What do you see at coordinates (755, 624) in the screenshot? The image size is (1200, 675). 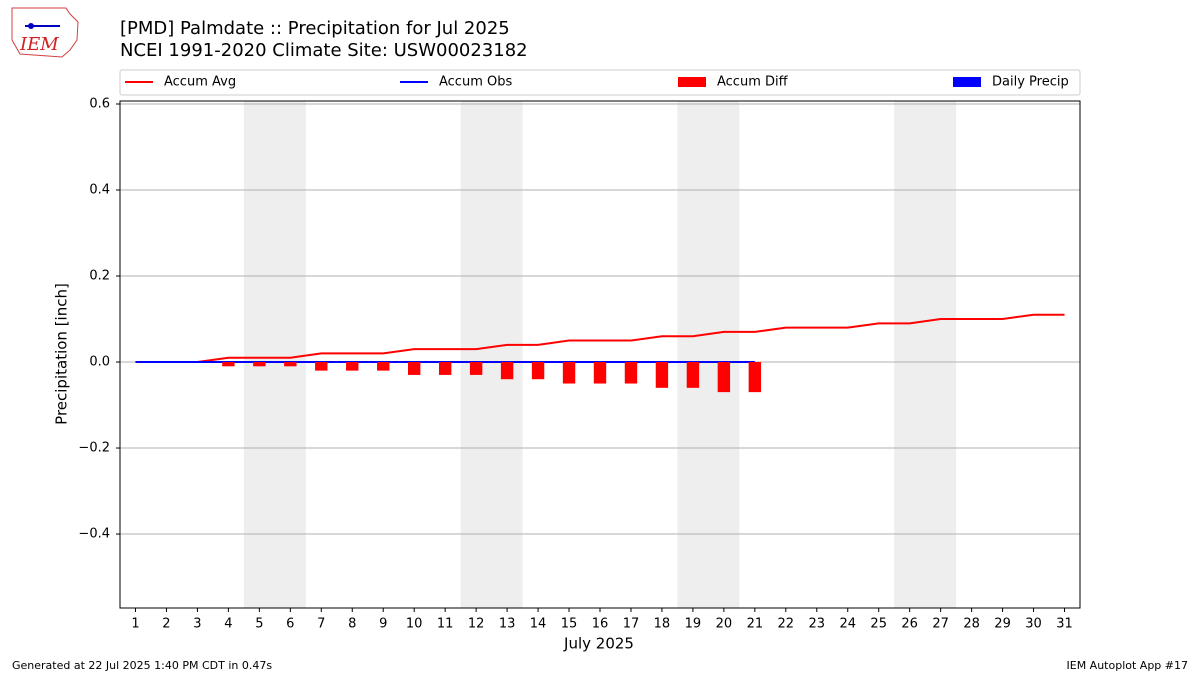 I see `x-tick-label: 21` at bounding box center [755, 624].